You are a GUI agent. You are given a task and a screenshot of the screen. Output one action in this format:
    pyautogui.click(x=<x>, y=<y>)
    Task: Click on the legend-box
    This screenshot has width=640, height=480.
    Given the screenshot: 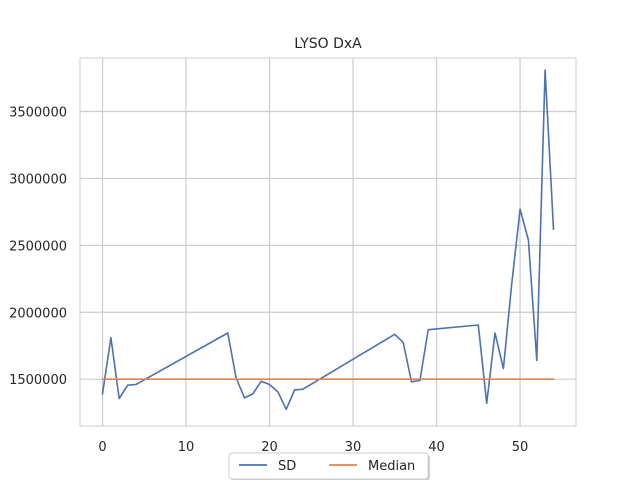 What is the action you would take?
    pyautogui.click(x=328, y=466)
    